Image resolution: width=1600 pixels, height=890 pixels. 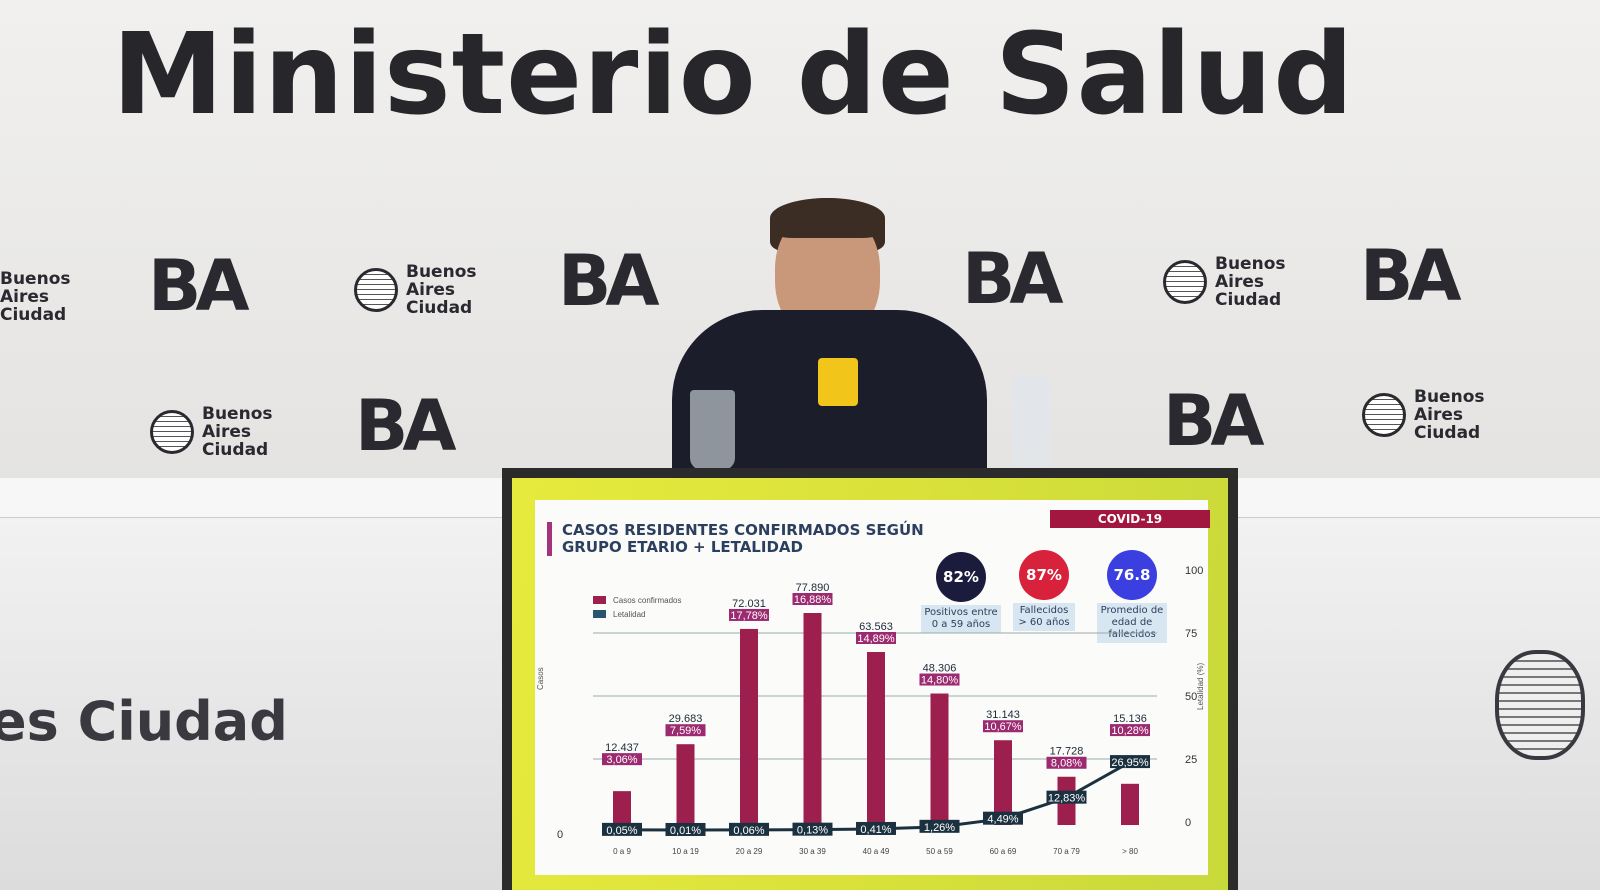 I want to click on x-tick-label: 10 a 19, so click(x=685, y=851).